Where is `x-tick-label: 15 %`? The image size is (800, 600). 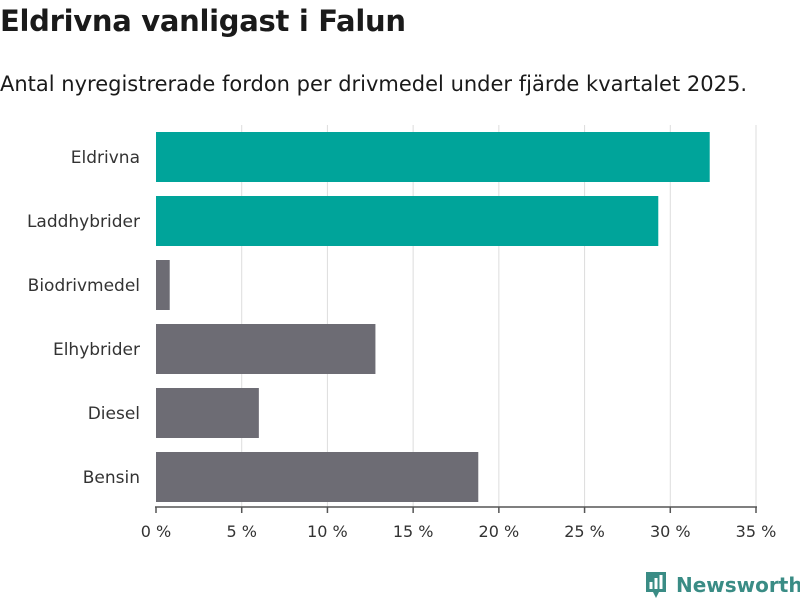 x-tick-label: 15 % is located at coordinates (413, 531).